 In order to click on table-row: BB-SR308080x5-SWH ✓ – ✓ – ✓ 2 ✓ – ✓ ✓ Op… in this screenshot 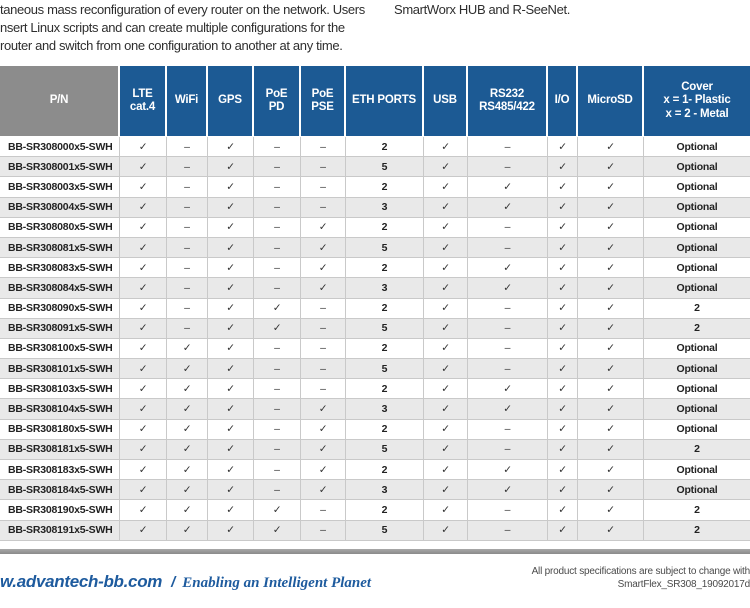, I will do `click(375, 227)`.